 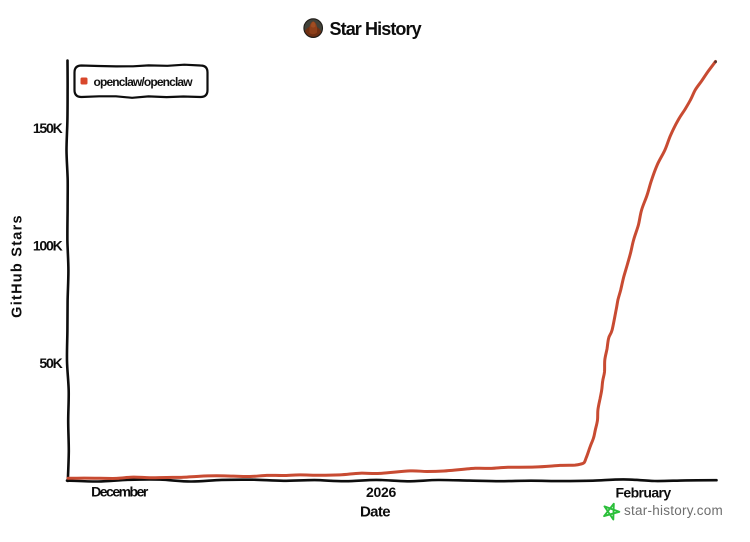 I want to click on svg-text: Date, so click(x=375, y=512).